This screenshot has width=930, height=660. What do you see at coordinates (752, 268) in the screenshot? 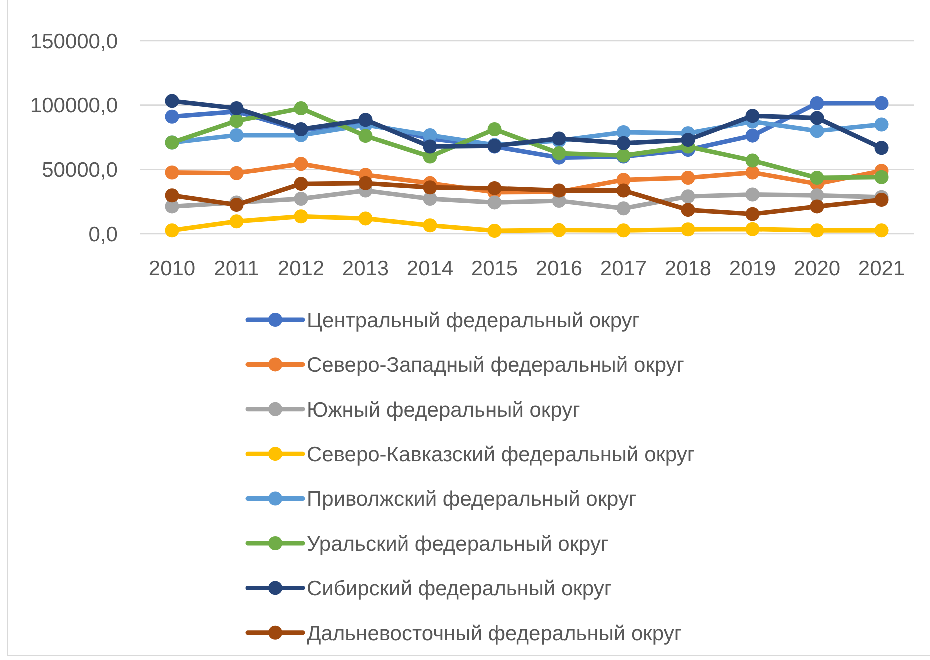
I see `x-tick-label: 2019` at bounding box center [752, 268].